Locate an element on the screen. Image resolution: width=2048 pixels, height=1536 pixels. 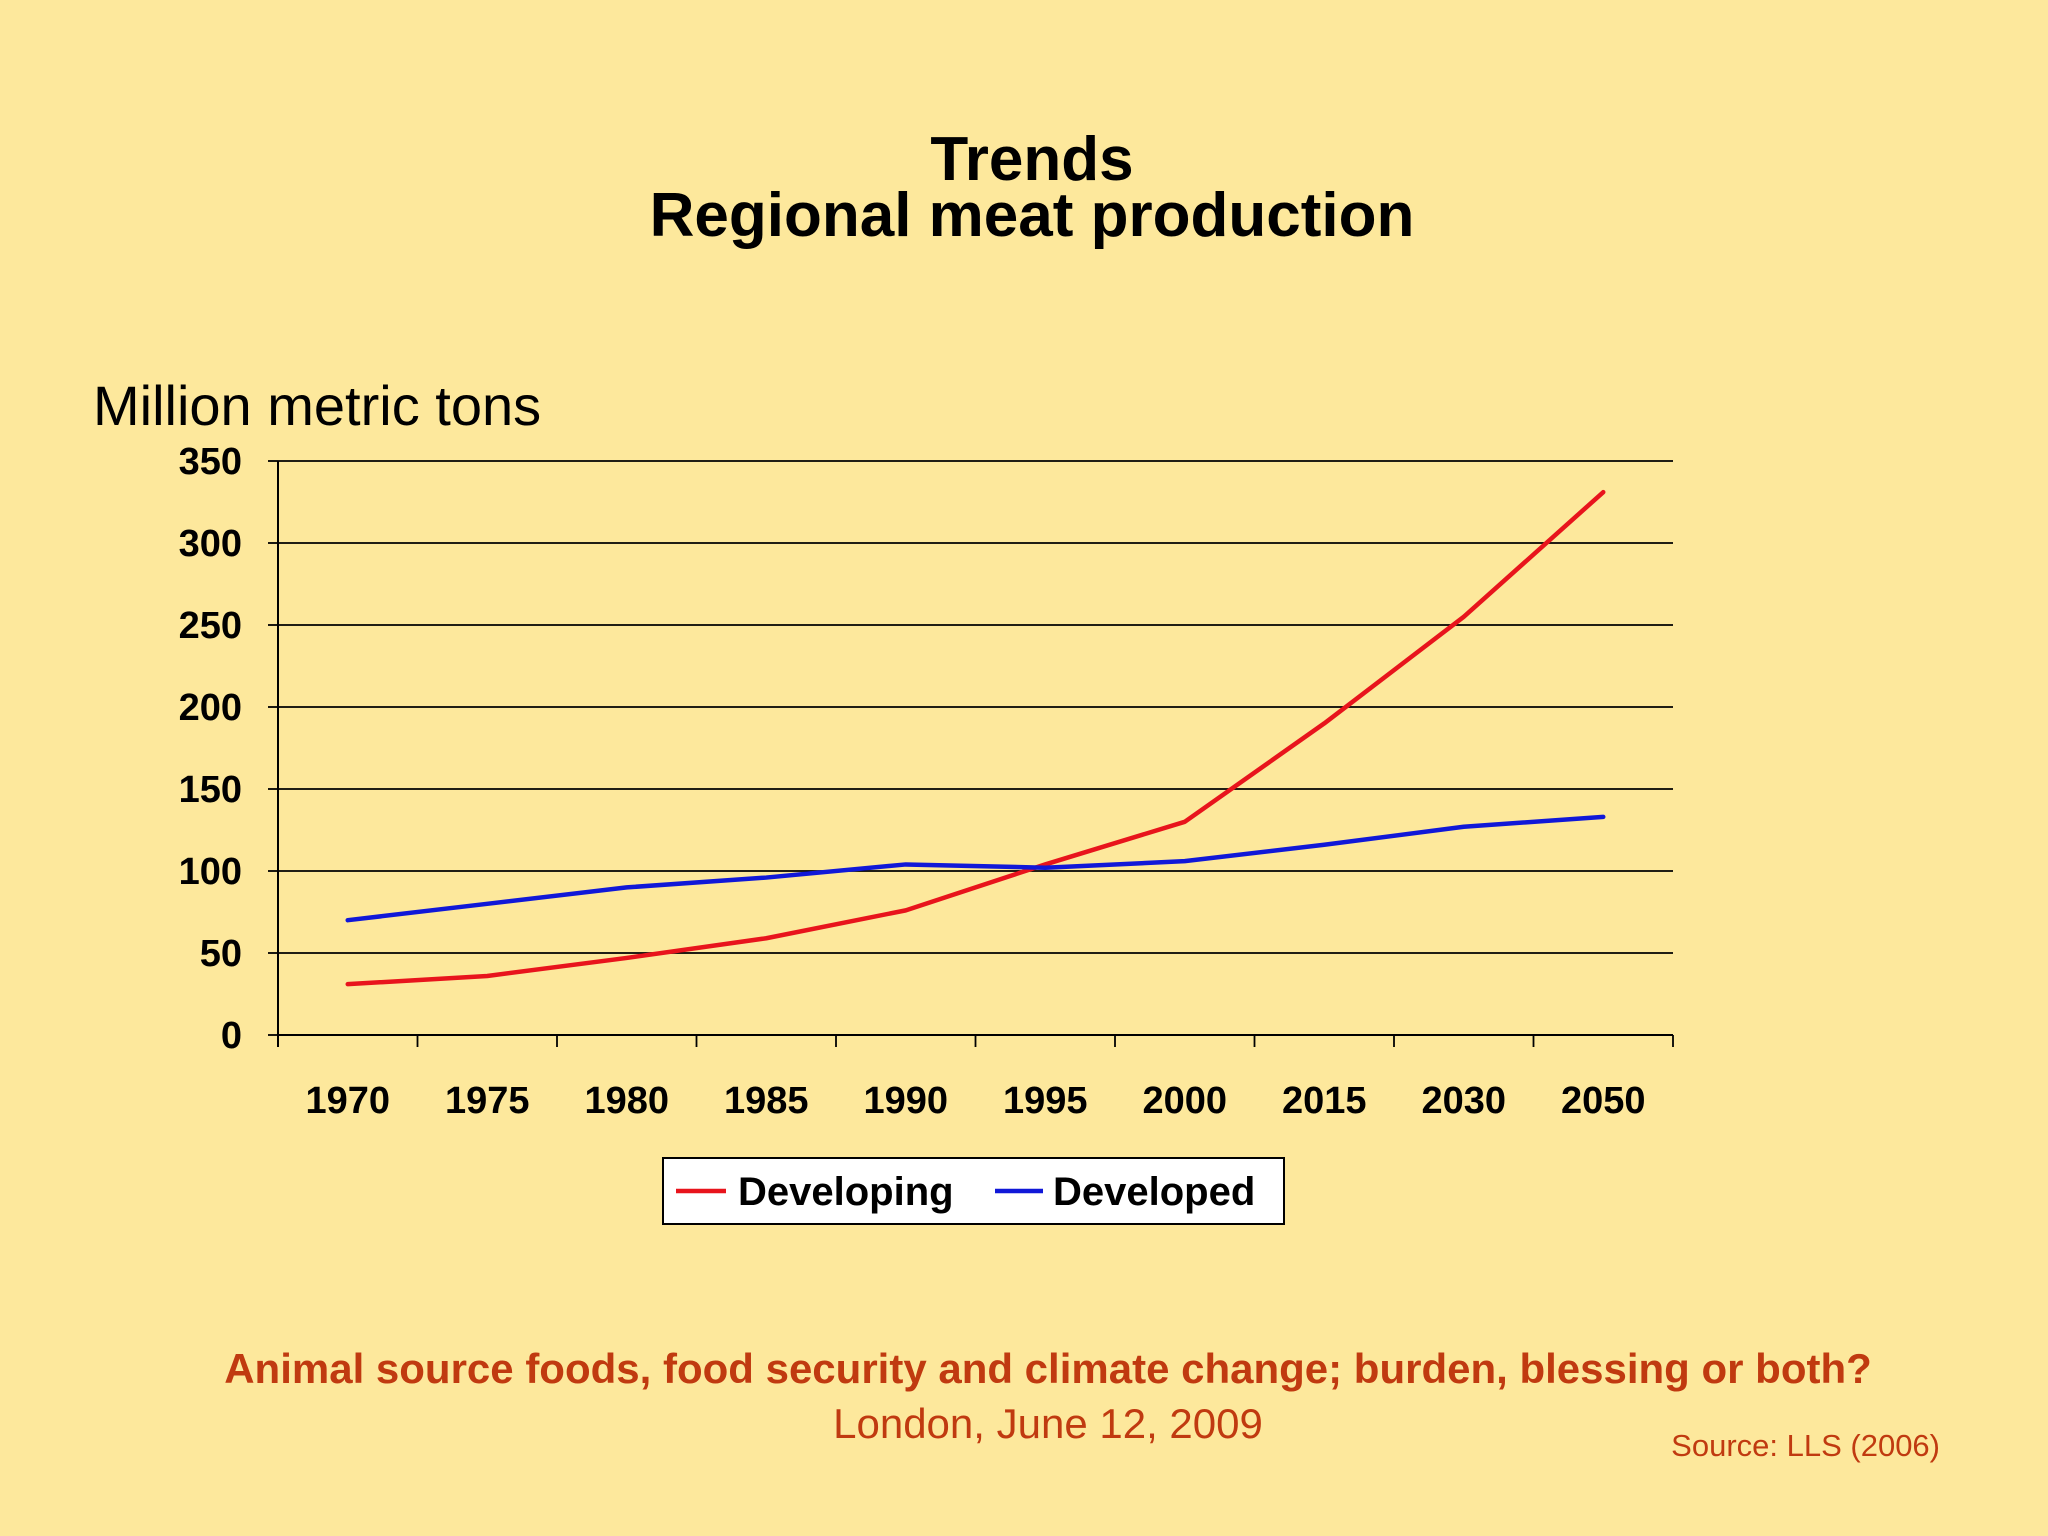
slide-subtitle: Regional meat production is located at coordinates (1032, 215).